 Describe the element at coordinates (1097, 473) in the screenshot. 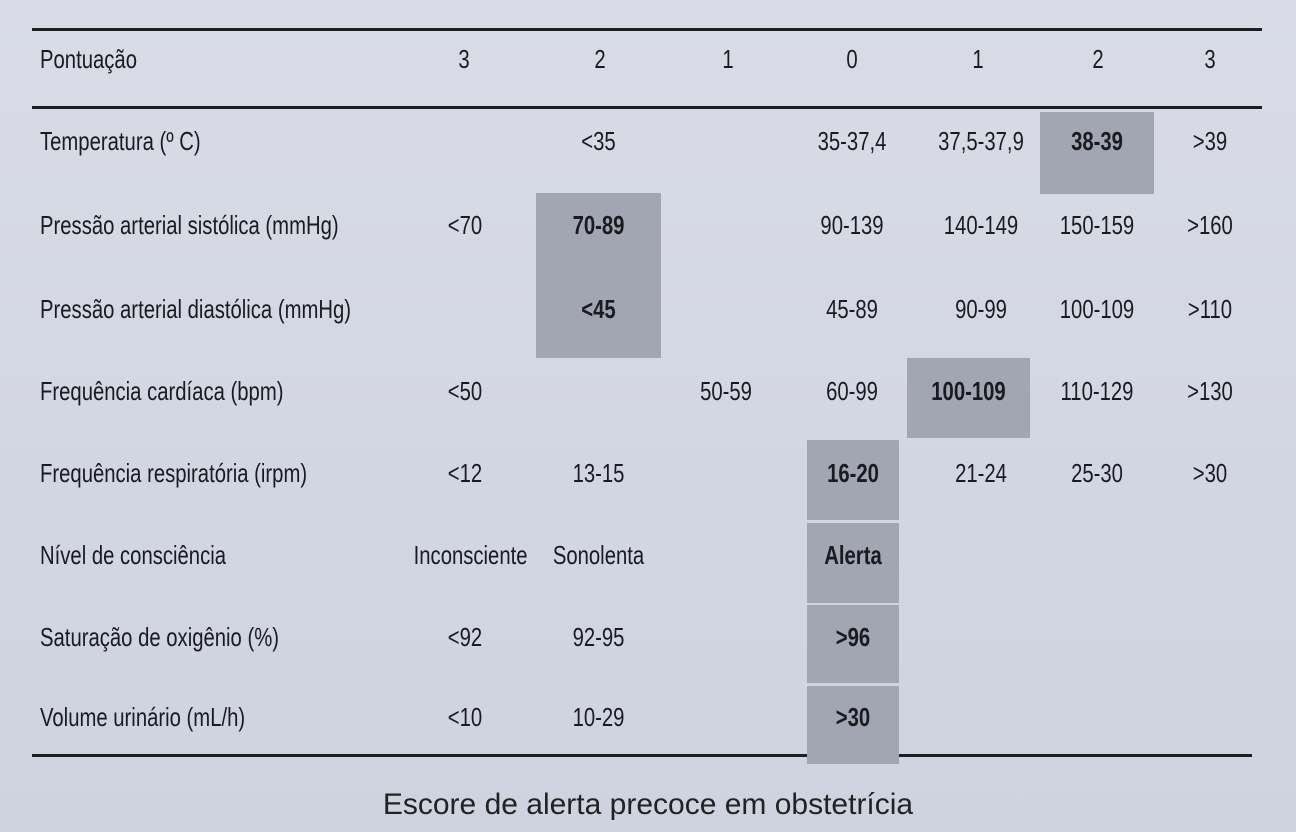

I see `row-cell: 25-30` at that location.